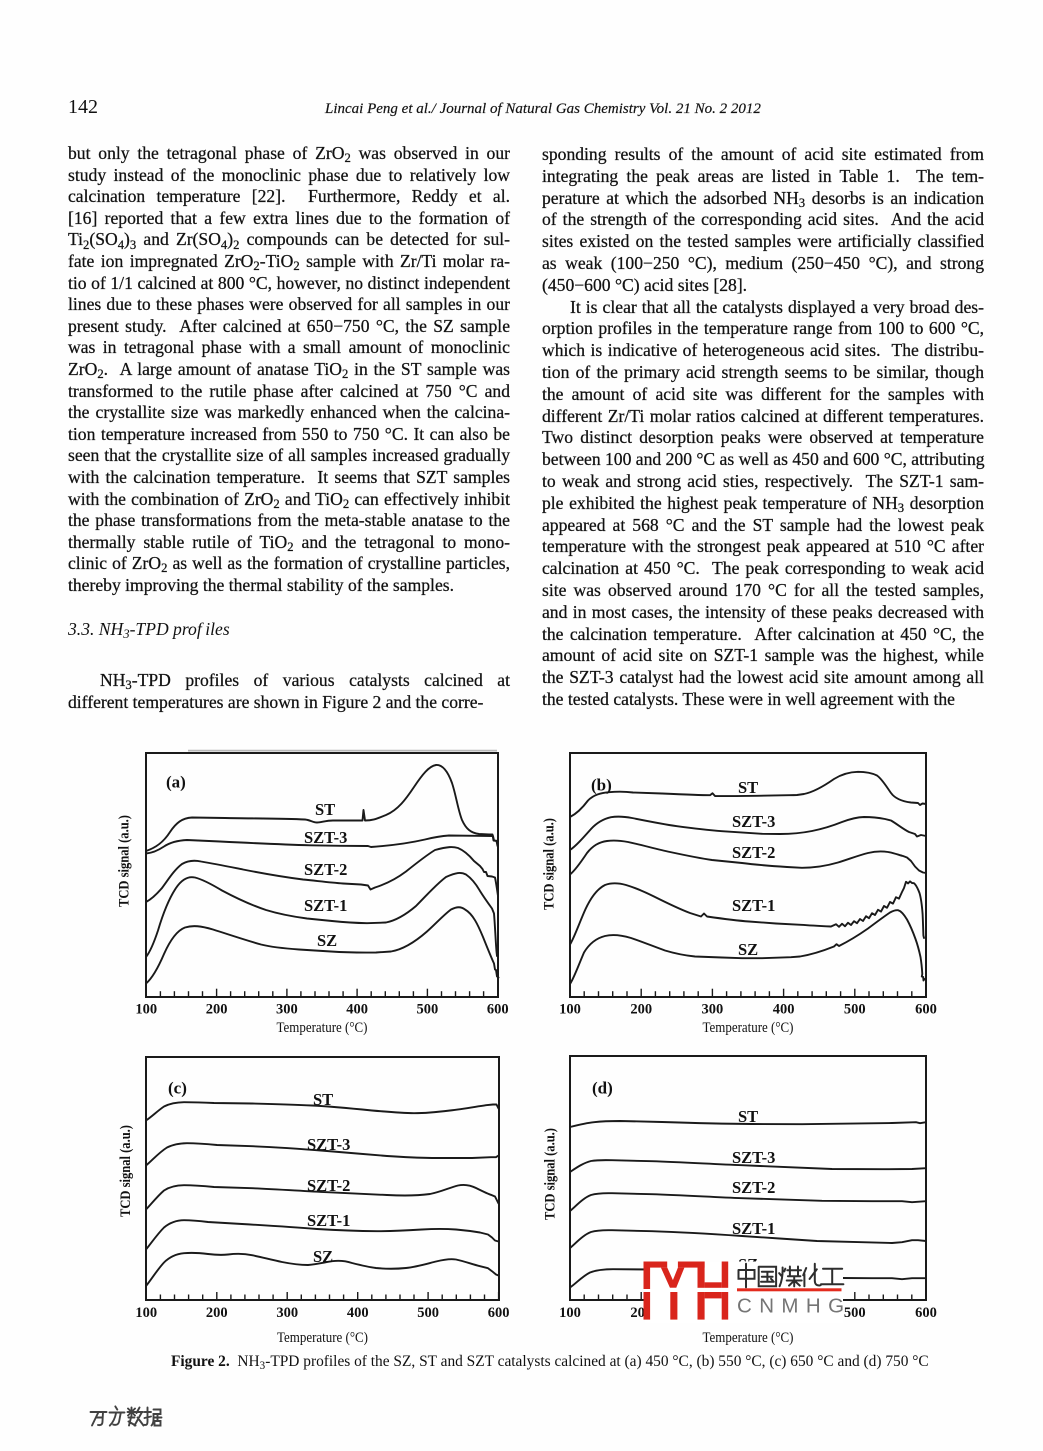  What do you see at coordinates (794, 1305) in the screenshot?
I see `svg-text: CNMHG` at bounding box center [794, 1305].